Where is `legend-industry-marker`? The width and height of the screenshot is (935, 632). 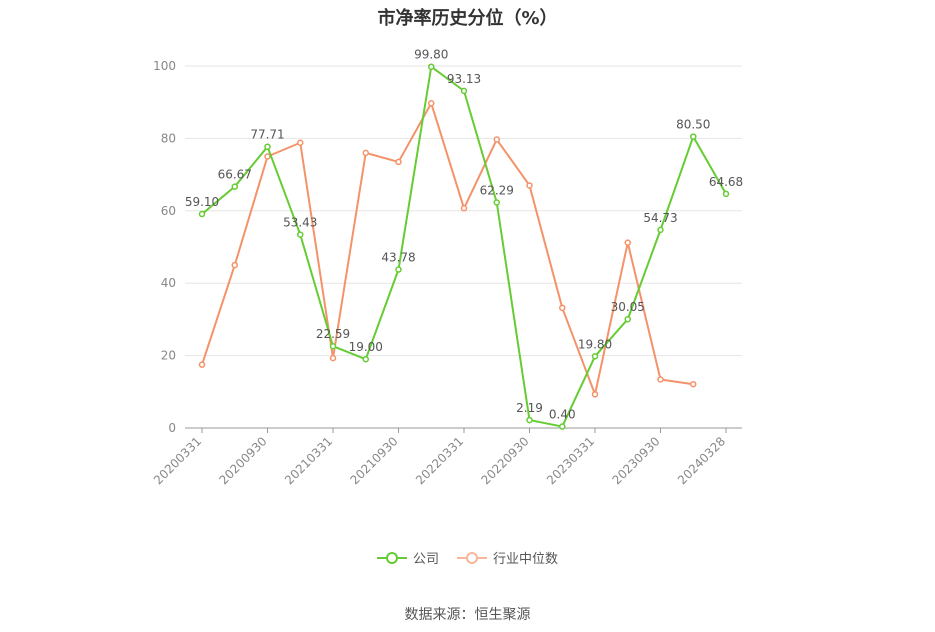 legend-industry-marker is located at coordinates (472, 557).